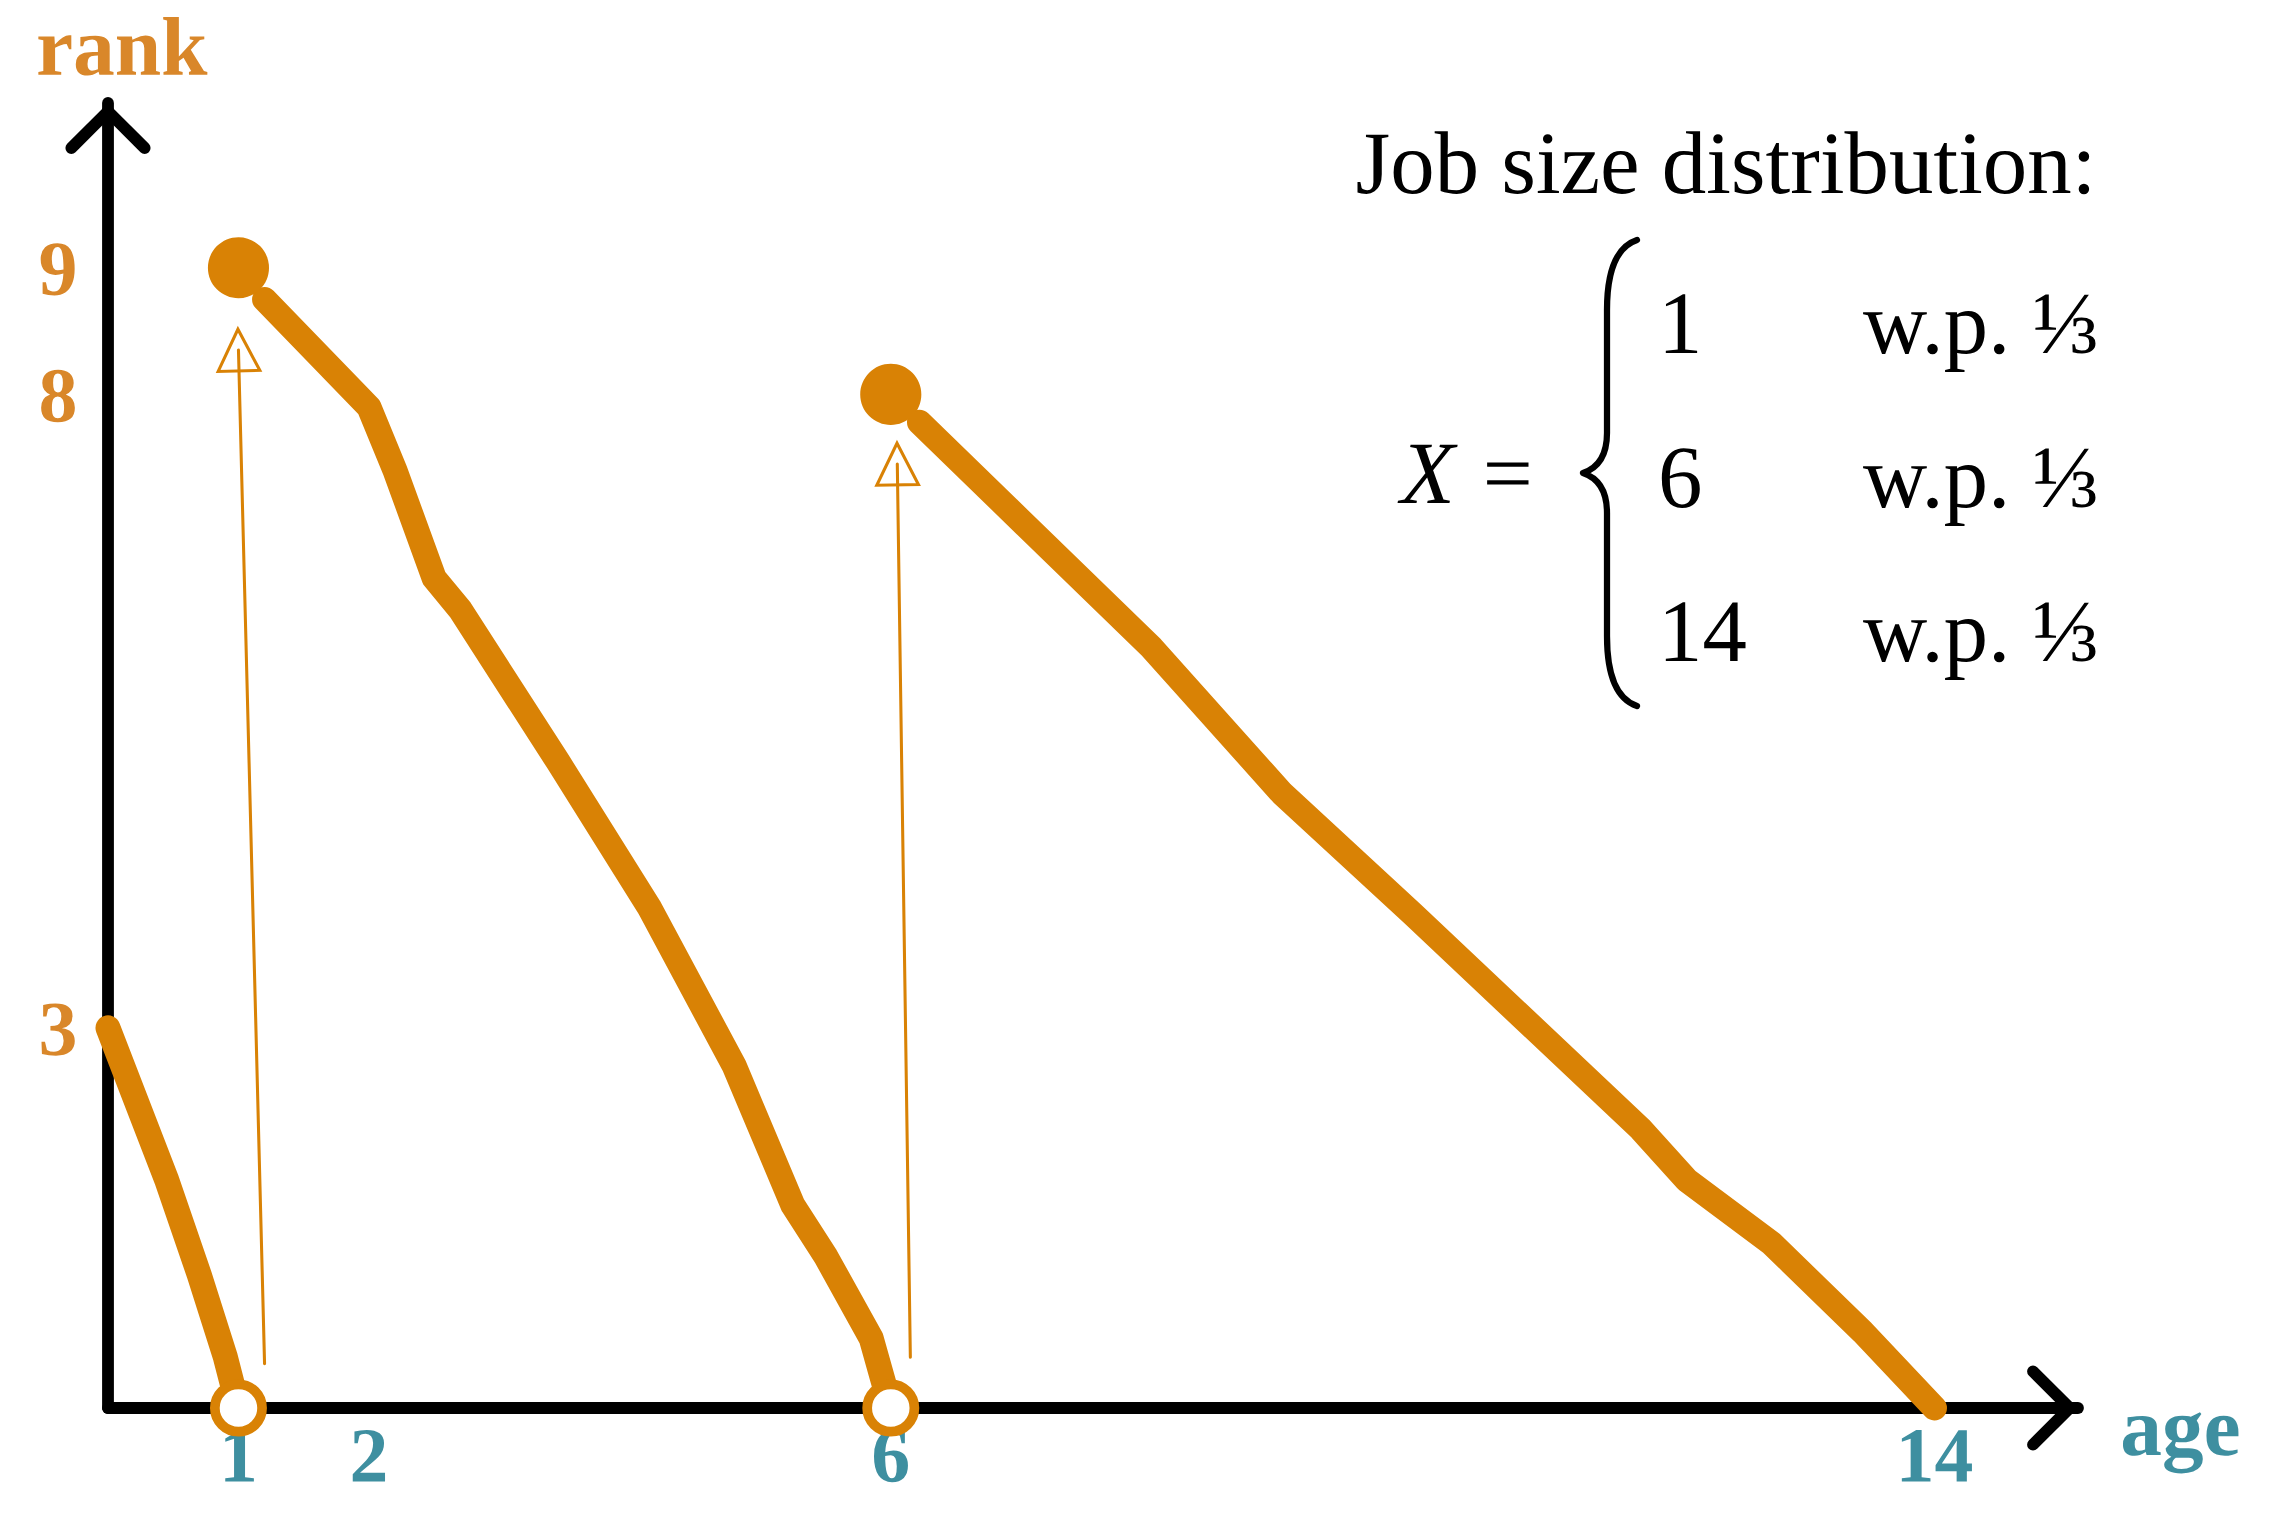 This screenshot has height=1537, width=2274. What do you see at coordinates (123, 46) in the screenshot?
I see `y-axis-title: rank` at bounding box center [123, 46].